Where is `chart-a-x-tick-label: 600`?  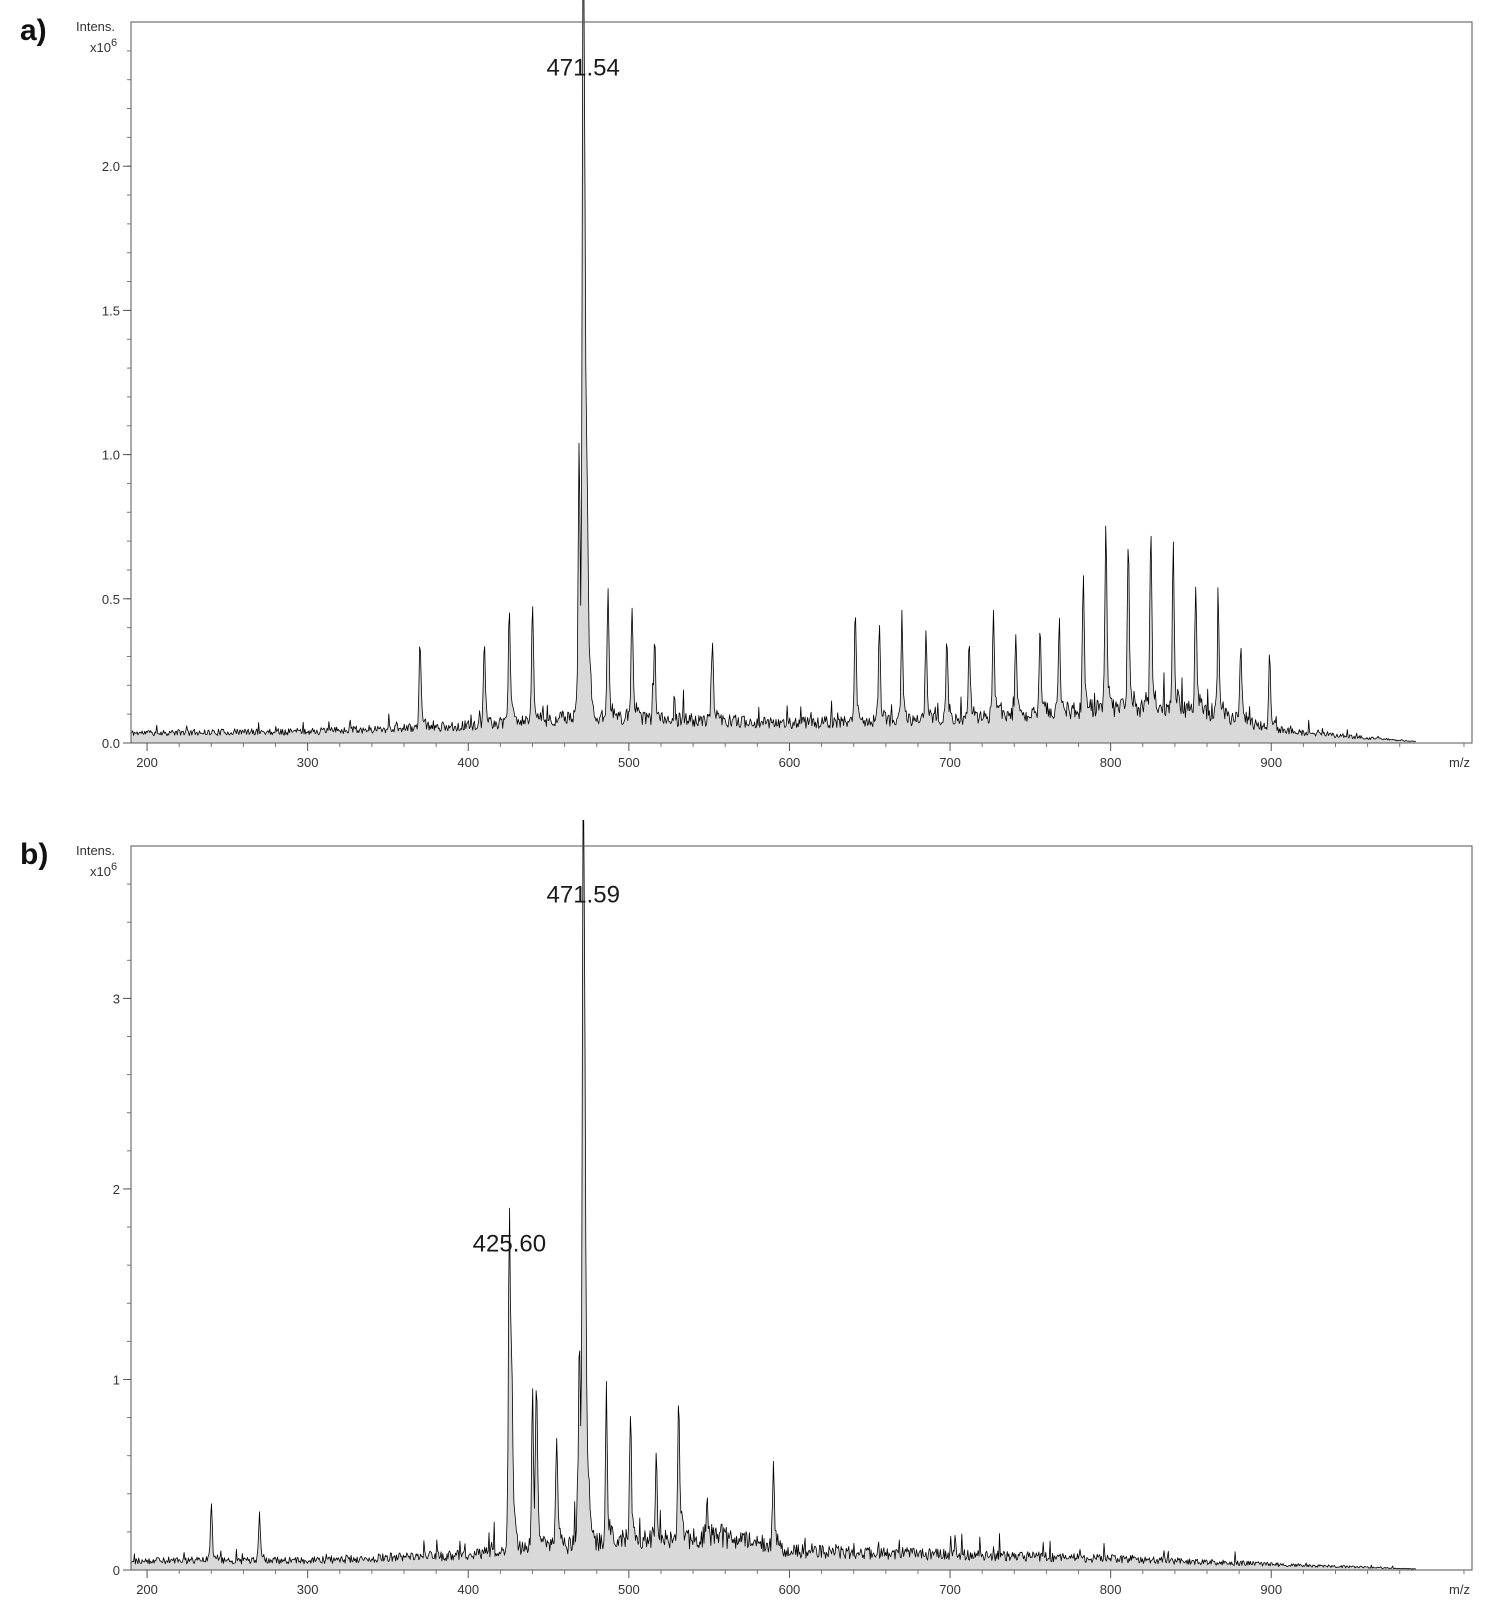
chart-a-x-tick-label: 600 is located at coordinates (790, 762).